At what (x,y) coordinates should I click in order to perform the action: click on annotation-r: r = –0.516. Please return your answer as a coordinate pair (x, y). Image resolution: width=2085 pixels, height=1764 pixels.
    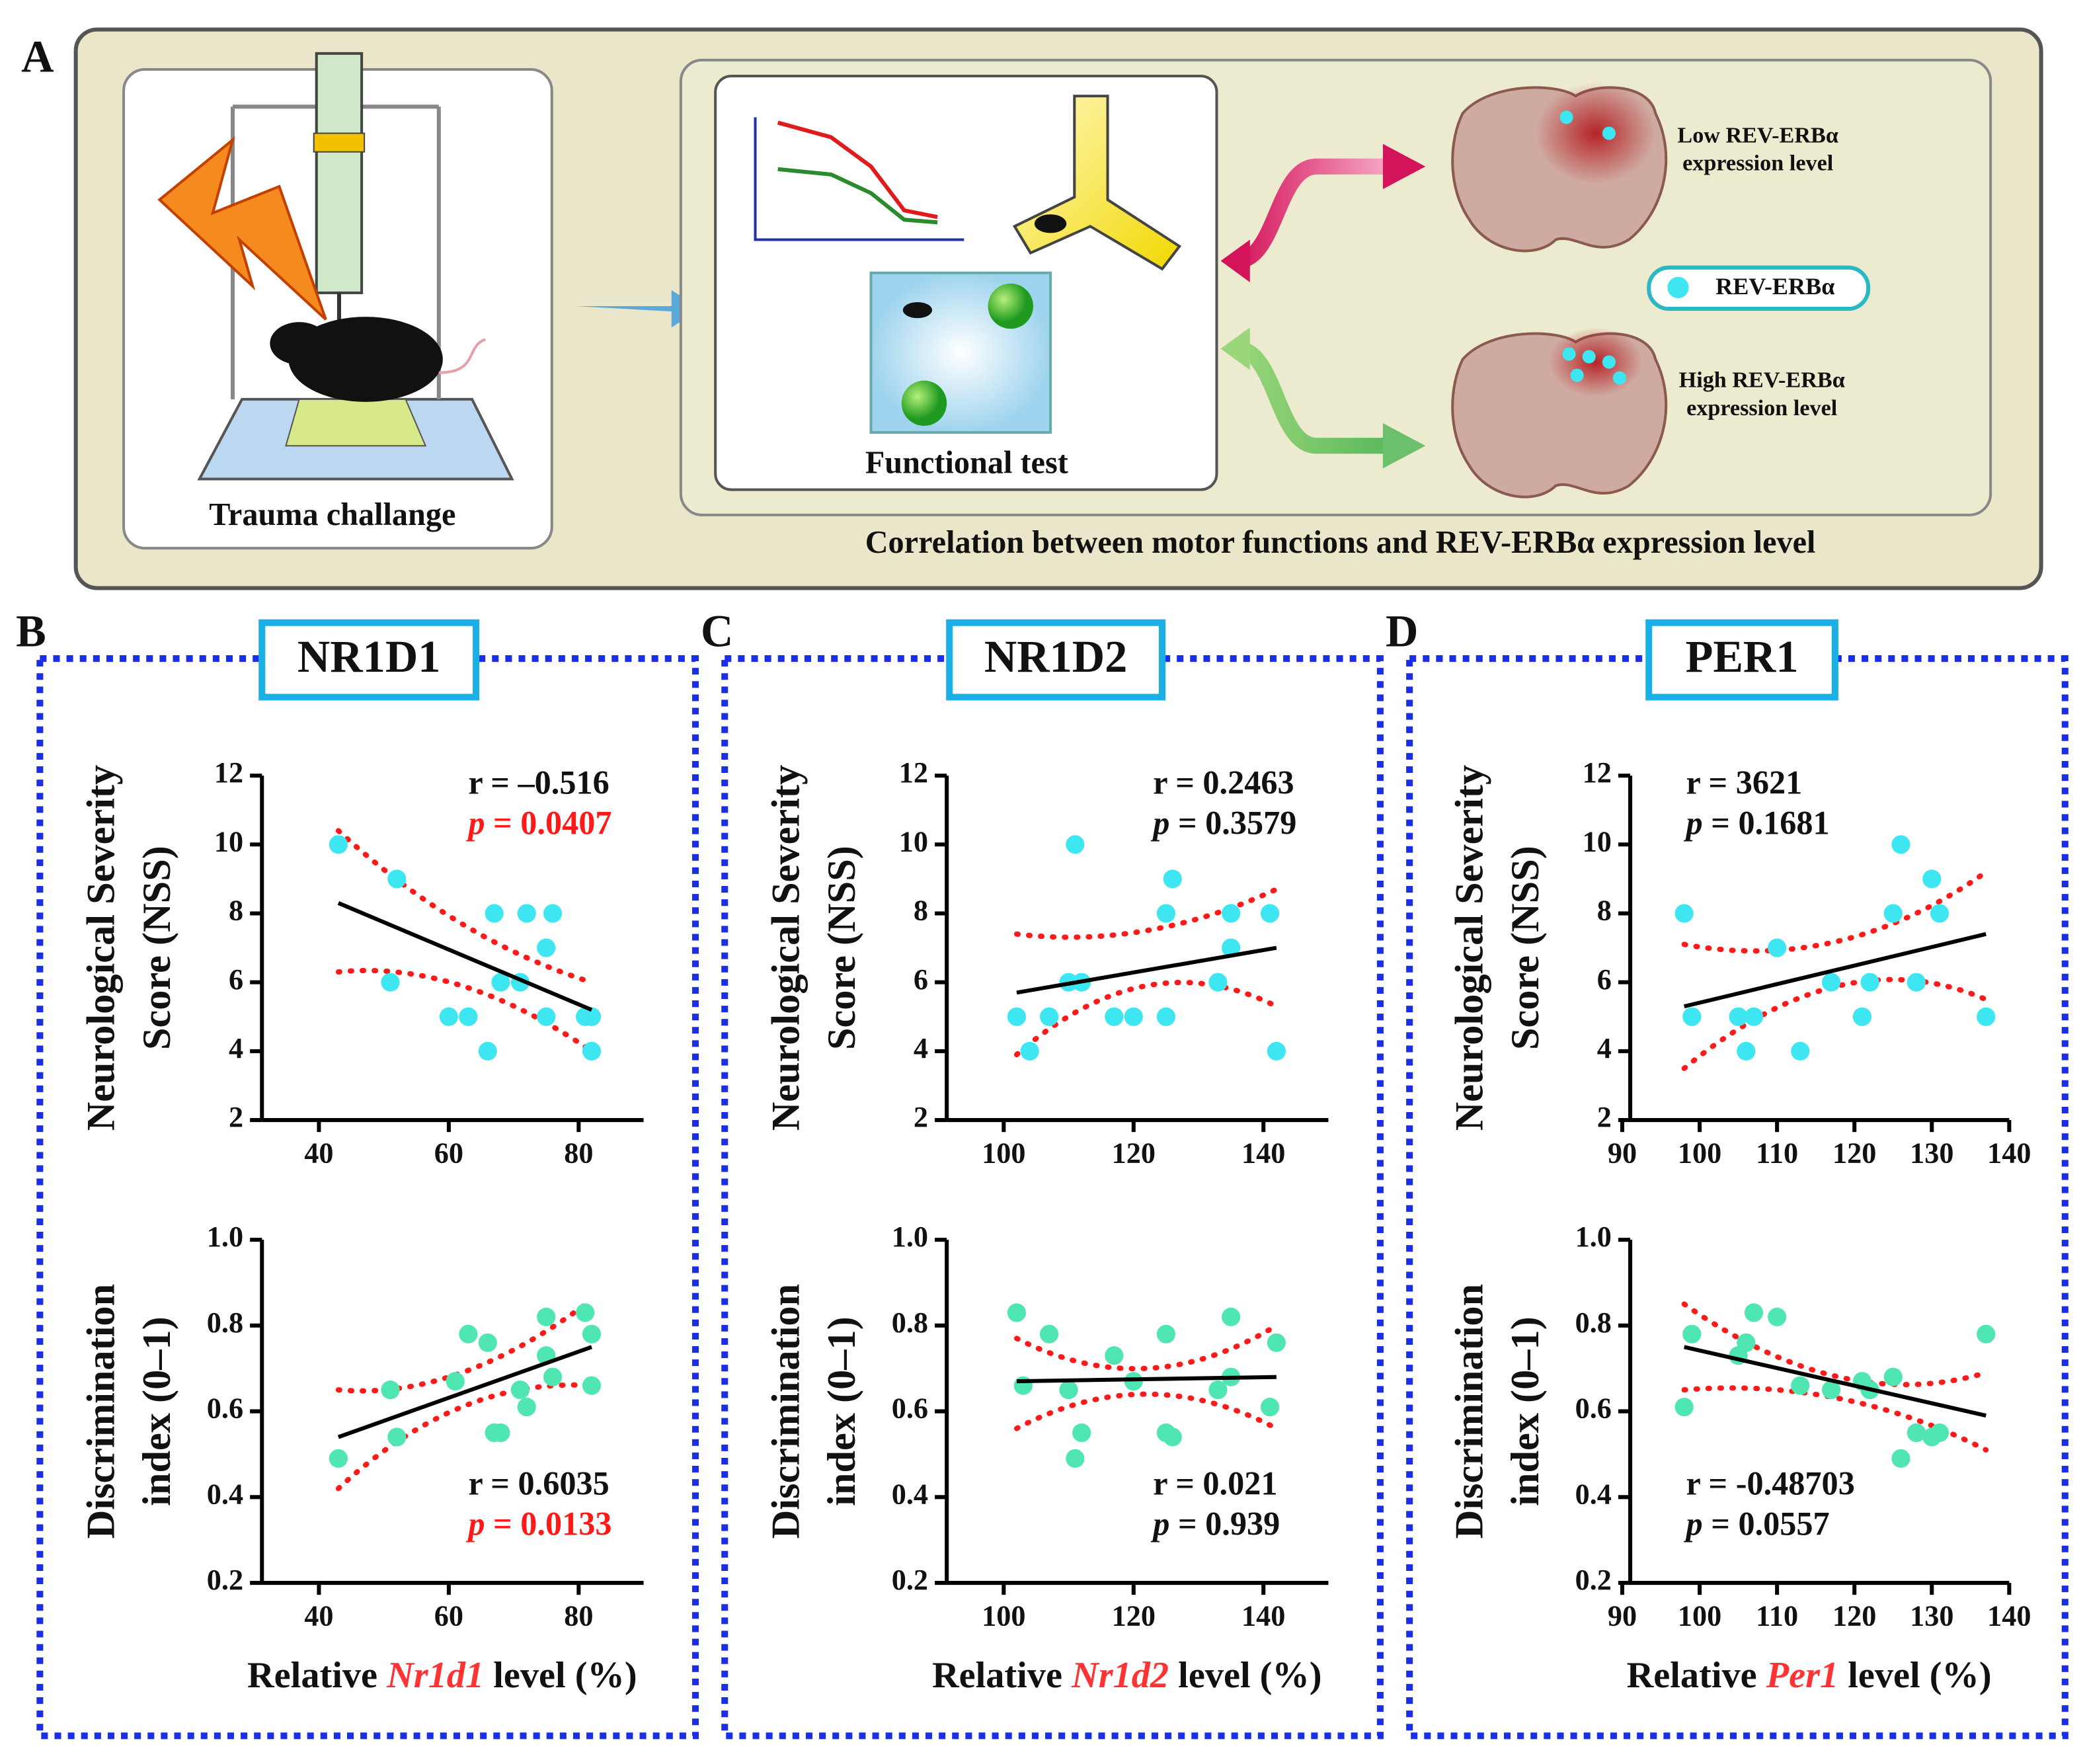
    Looking at the image, I should click on (538, 782).